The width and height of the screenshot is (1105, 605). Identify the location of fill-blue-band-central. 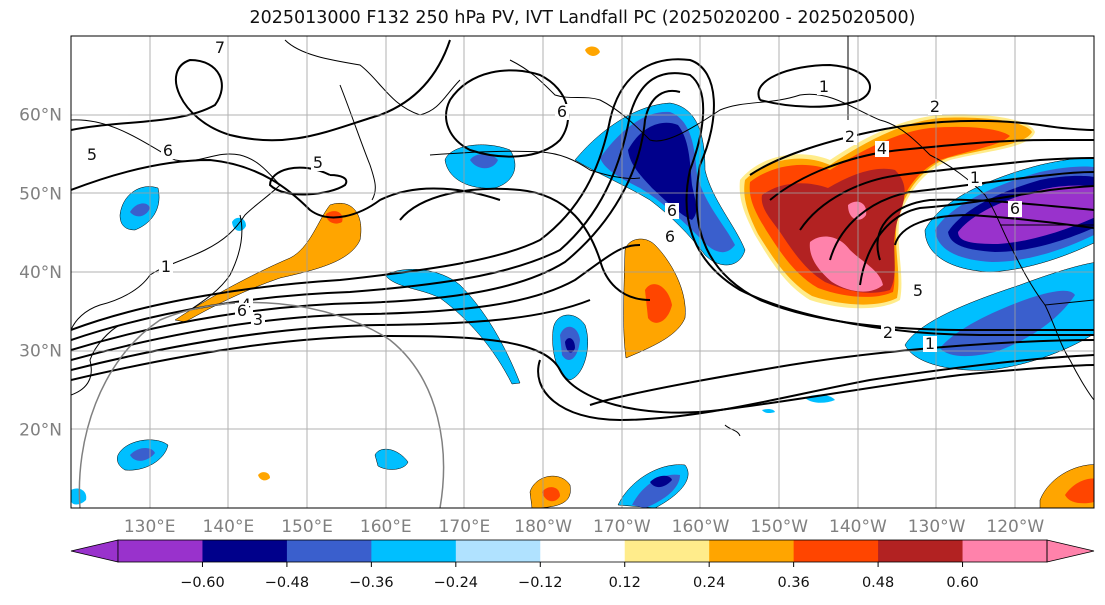
(452, 327).